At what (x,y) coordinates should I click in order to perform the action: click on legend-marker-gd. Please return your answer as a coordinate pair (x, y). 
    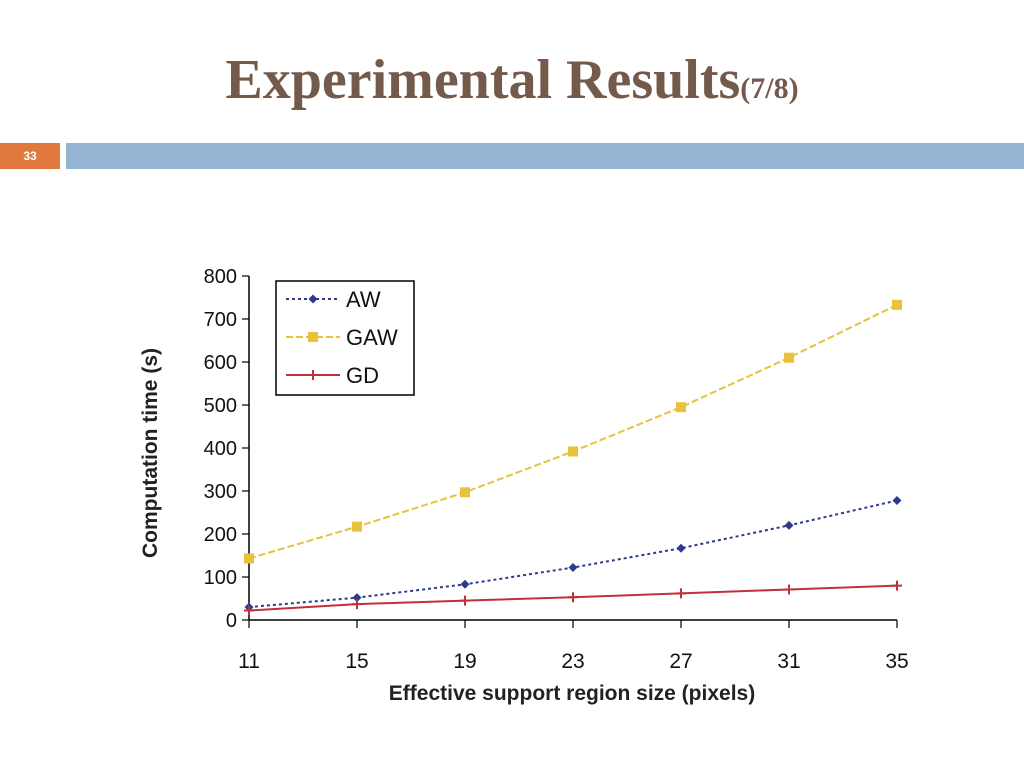
    Looking at the image, I should click on (313, 375).